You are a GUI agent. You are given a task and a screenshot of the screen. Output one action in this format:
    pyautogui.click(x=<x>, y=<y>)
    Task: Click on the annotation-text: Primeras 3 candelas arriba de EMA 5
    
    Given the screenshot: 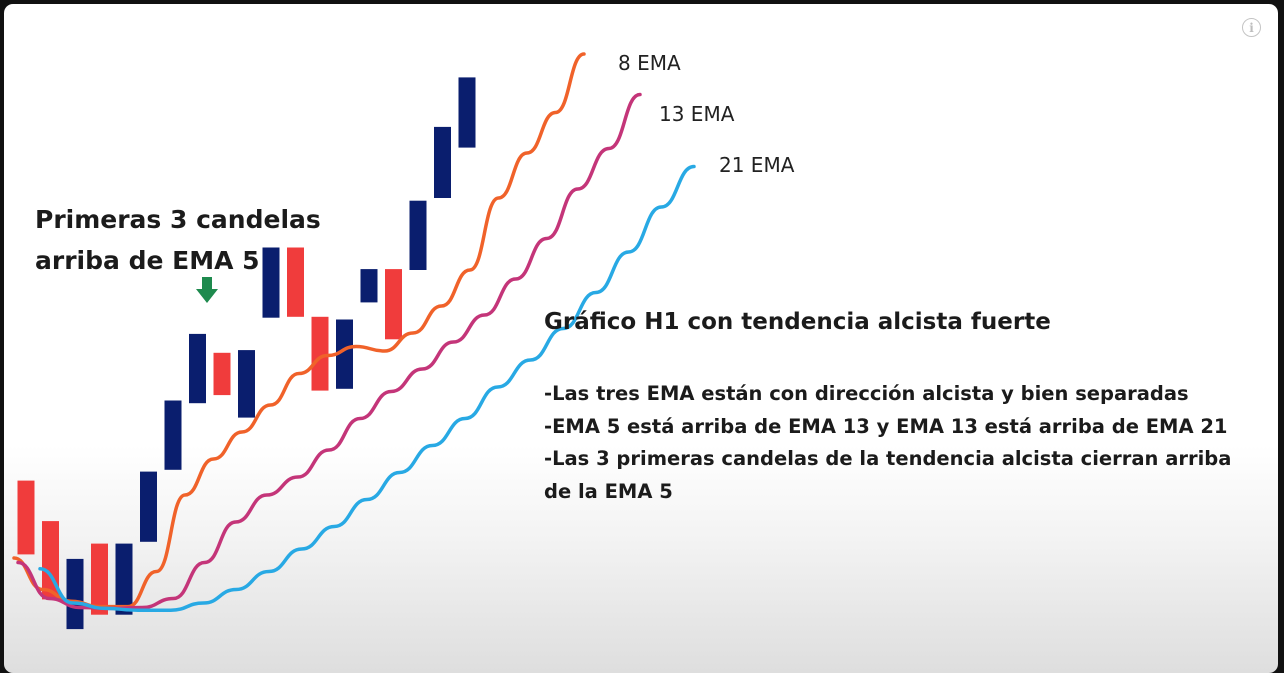 What is the action you would take?
    pyautogui.click(x=185, y=240)
    